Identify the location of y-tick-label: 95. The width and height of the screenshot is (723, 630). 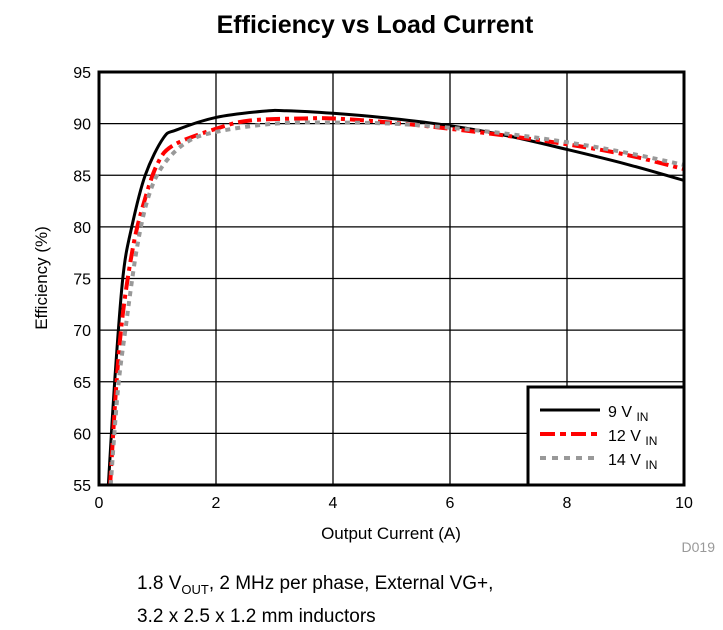
(82, 73).